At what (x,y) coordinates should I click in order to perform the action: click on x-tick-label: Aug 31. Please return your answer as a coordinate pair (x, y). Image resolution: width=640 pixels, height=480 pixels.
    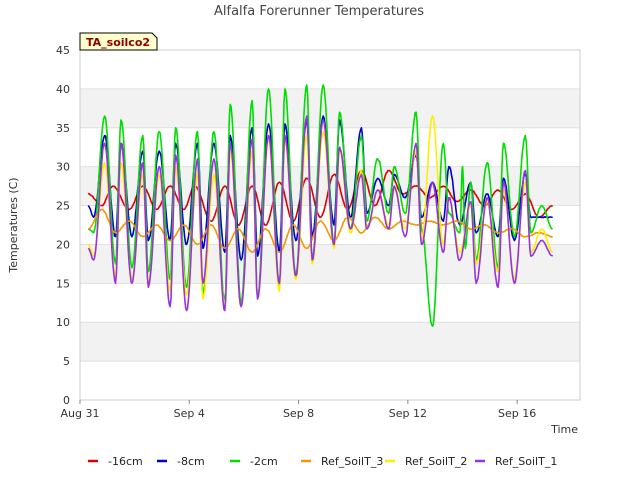
    Looking at the image, I should click on (80, 413).